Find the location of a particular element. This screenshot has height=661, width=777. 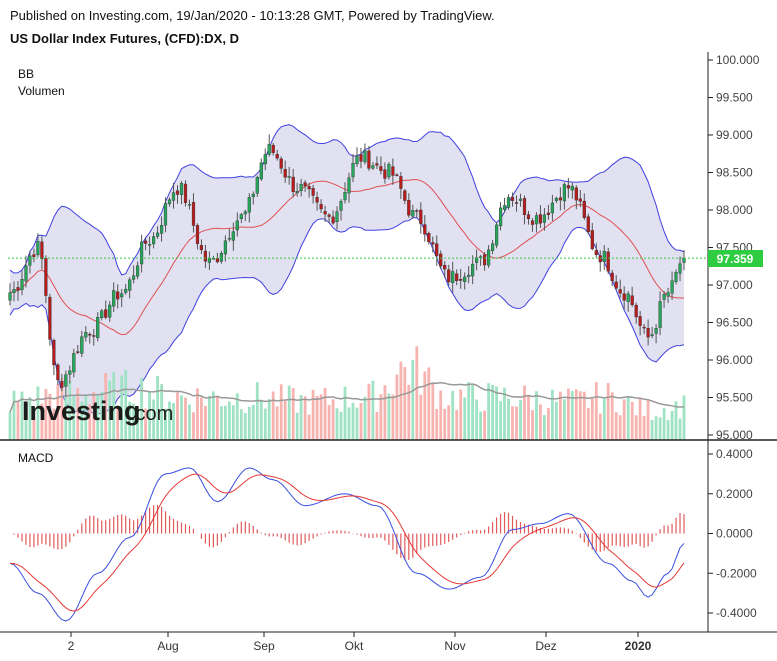

last-price-label: 97.359 is located at coordinates (735, 259).